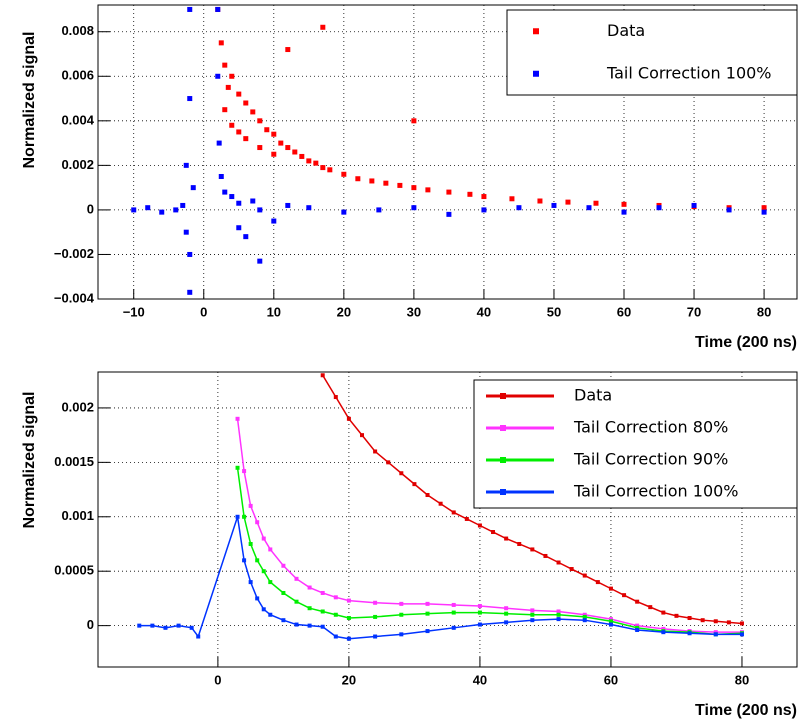 This screenshot has width=804, height=727. I want to click on x-axis-title: Time (200 ns), so click(746, 710).